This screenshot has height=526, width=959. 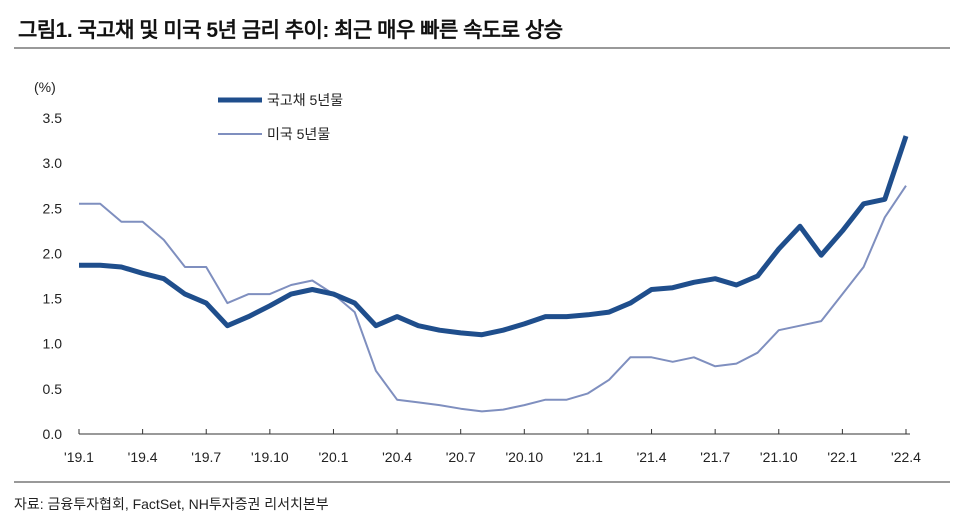 I want to click on x-tick-label: '21.1, so click(x=588, y=457).